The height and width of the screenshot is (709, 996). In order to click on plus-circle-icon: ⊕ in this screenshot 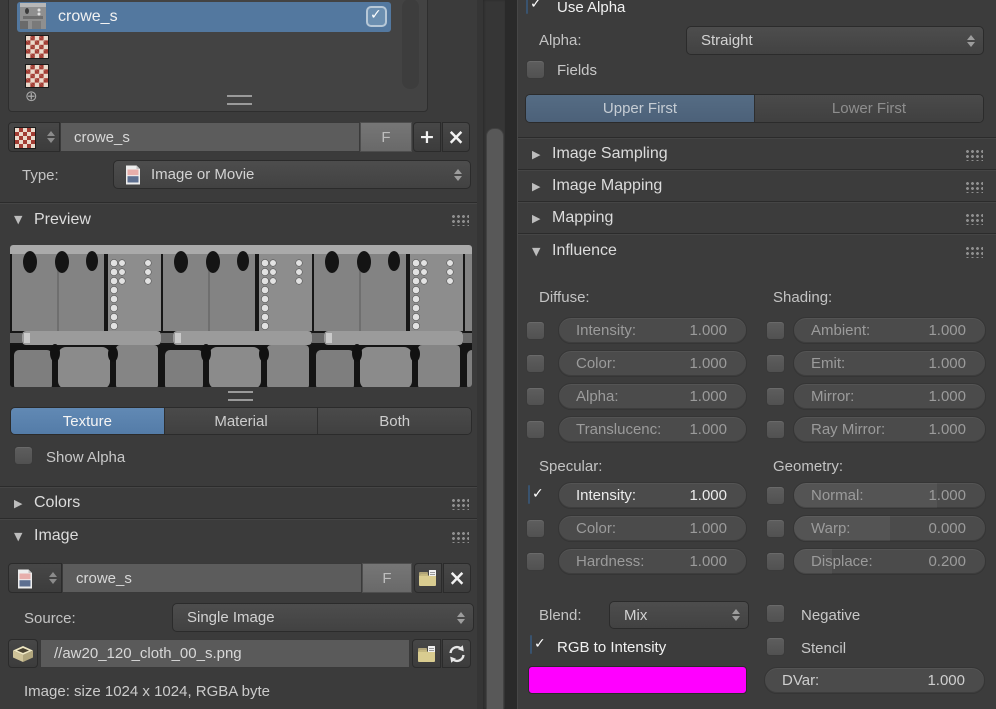, I will do `click(31, 96)`.